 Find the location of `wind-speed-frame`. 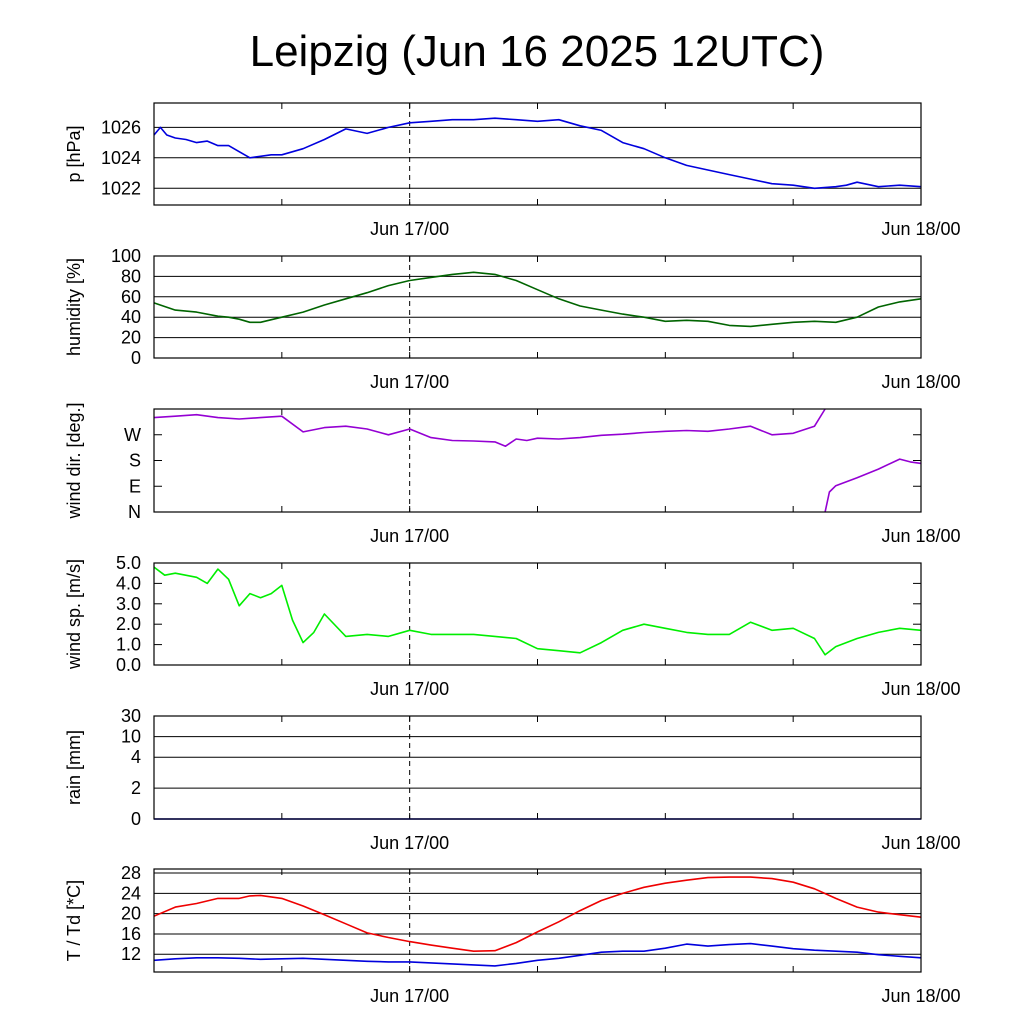

wind-speed-frame is located at coordinates (537, 614).